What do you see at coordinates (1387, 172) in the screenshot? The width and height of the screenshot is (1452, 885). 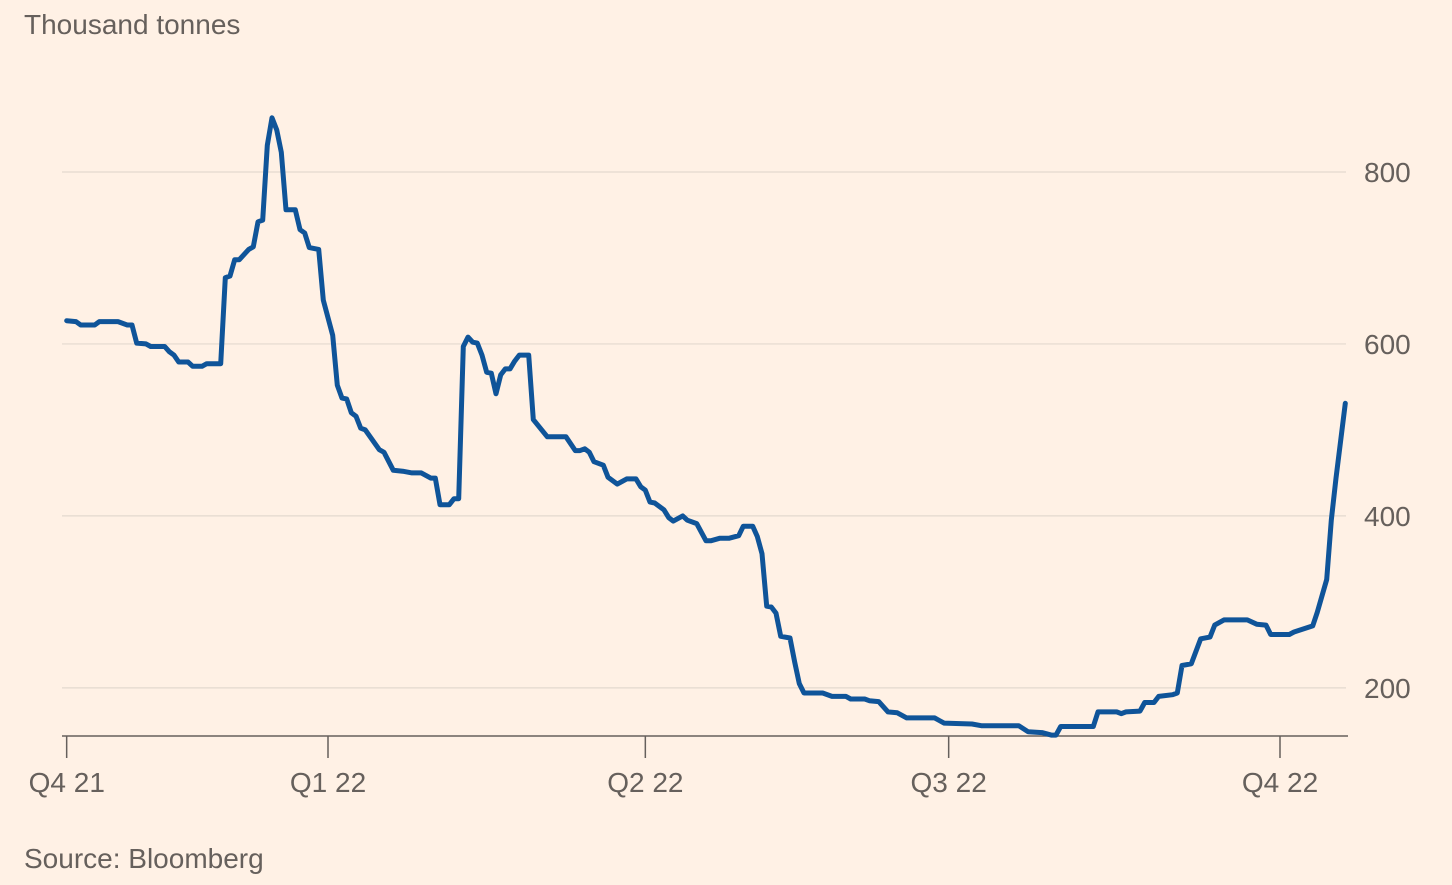 I see `y-tick-label: 800` at bounding box center [1387, 172].